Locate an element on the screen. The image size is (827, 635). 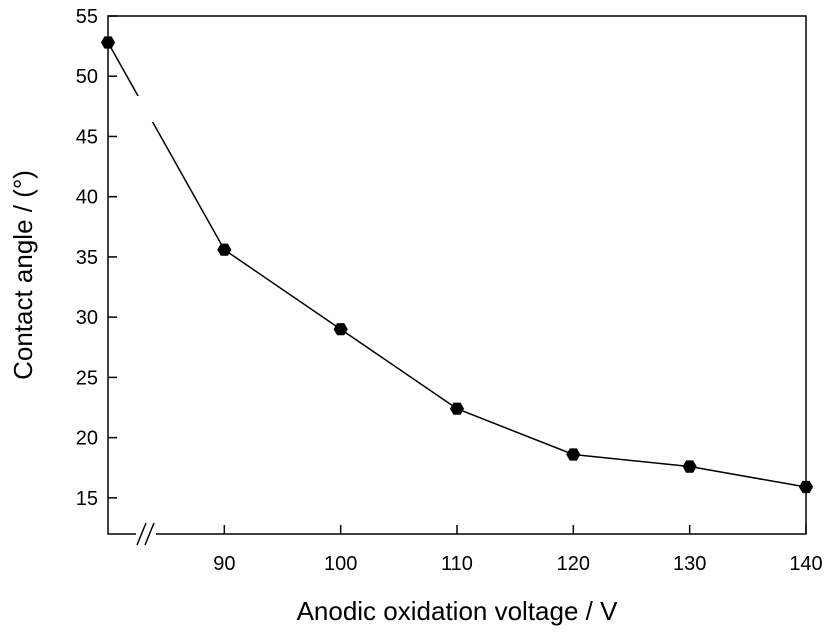
y-axis-ticks: 15 20 25 30 35 40 45 50 55 is located at coordinates (96, 258).